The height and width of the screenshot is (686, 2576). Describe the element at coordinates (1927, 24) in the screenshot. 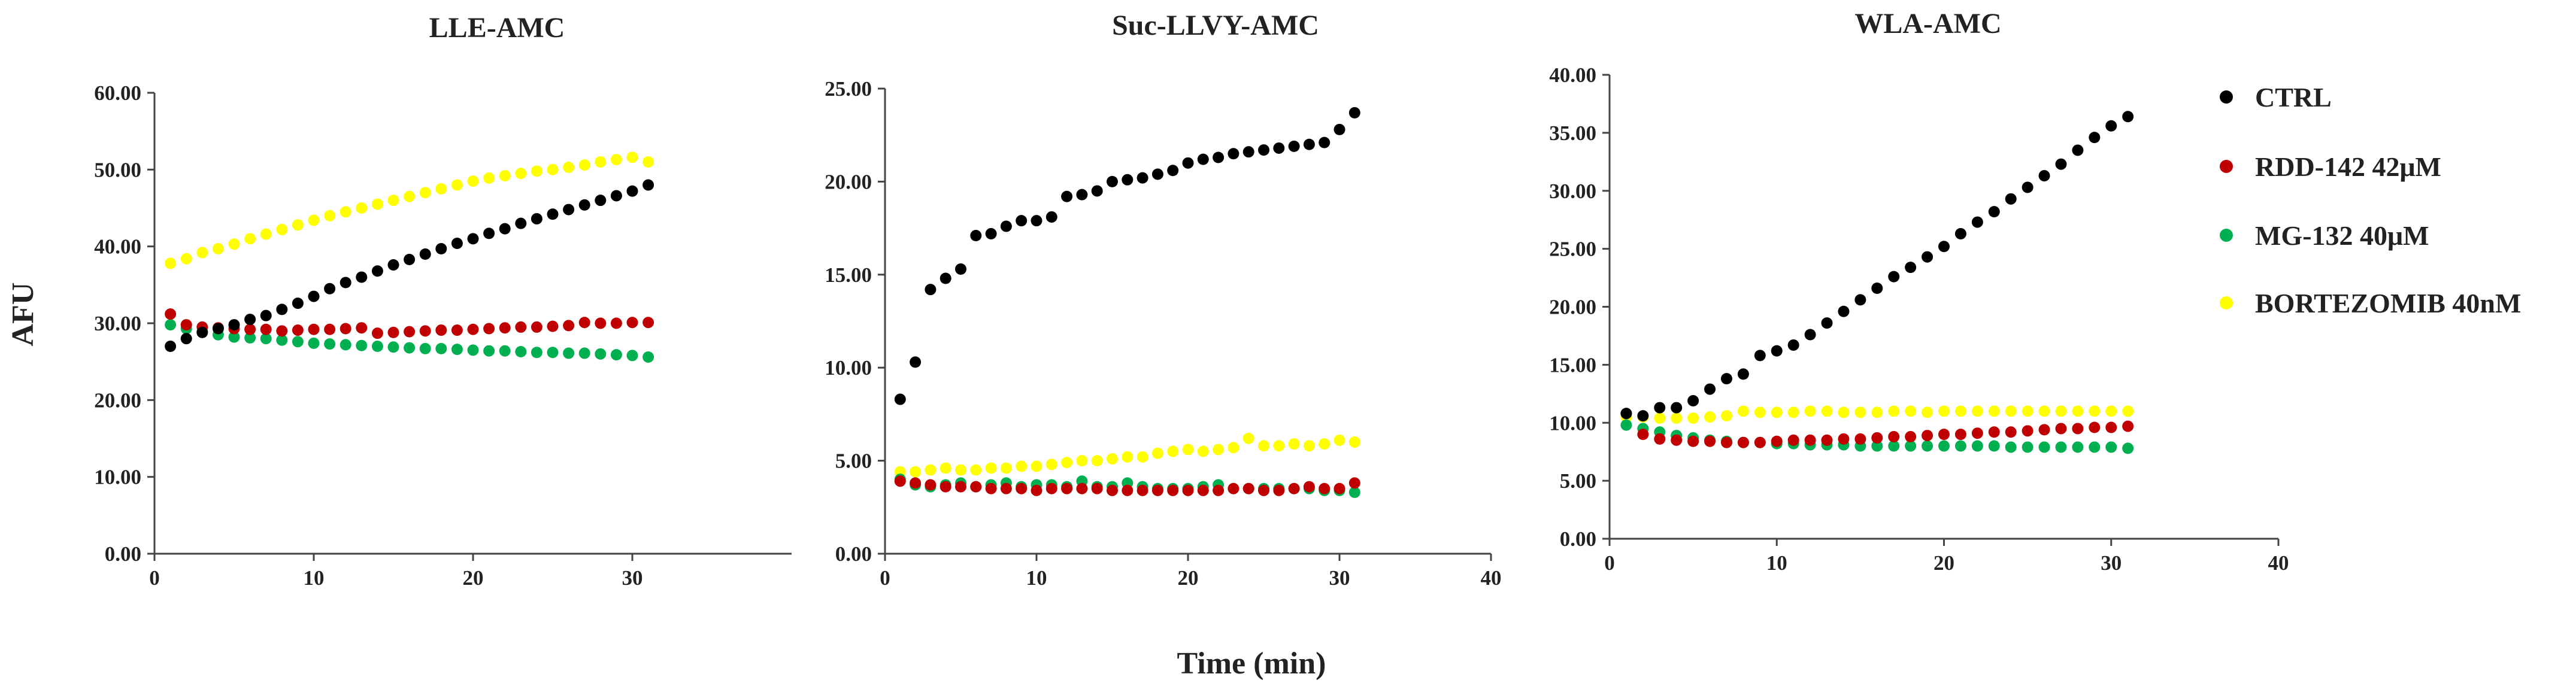

I see `panel-3-title: WLA-AMC` at that location.